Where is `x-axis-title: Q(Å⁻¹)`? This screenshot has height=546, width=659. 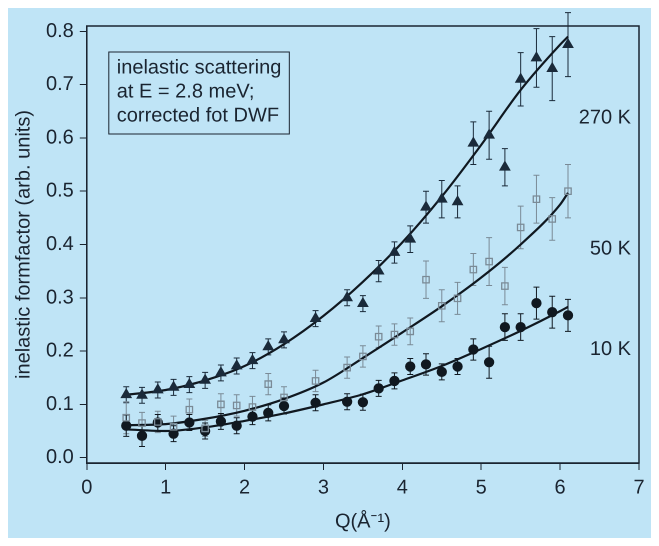
x-axis-title: Q(Å⁻¹) is located at coordinates (362, 521).